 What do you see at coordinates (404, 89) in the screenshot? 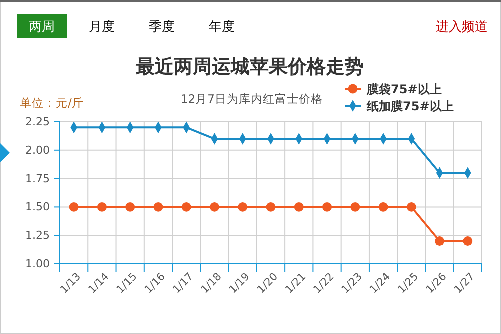
I see `legend-label: 膜袋75#以上` at bounding box center [404, 89].